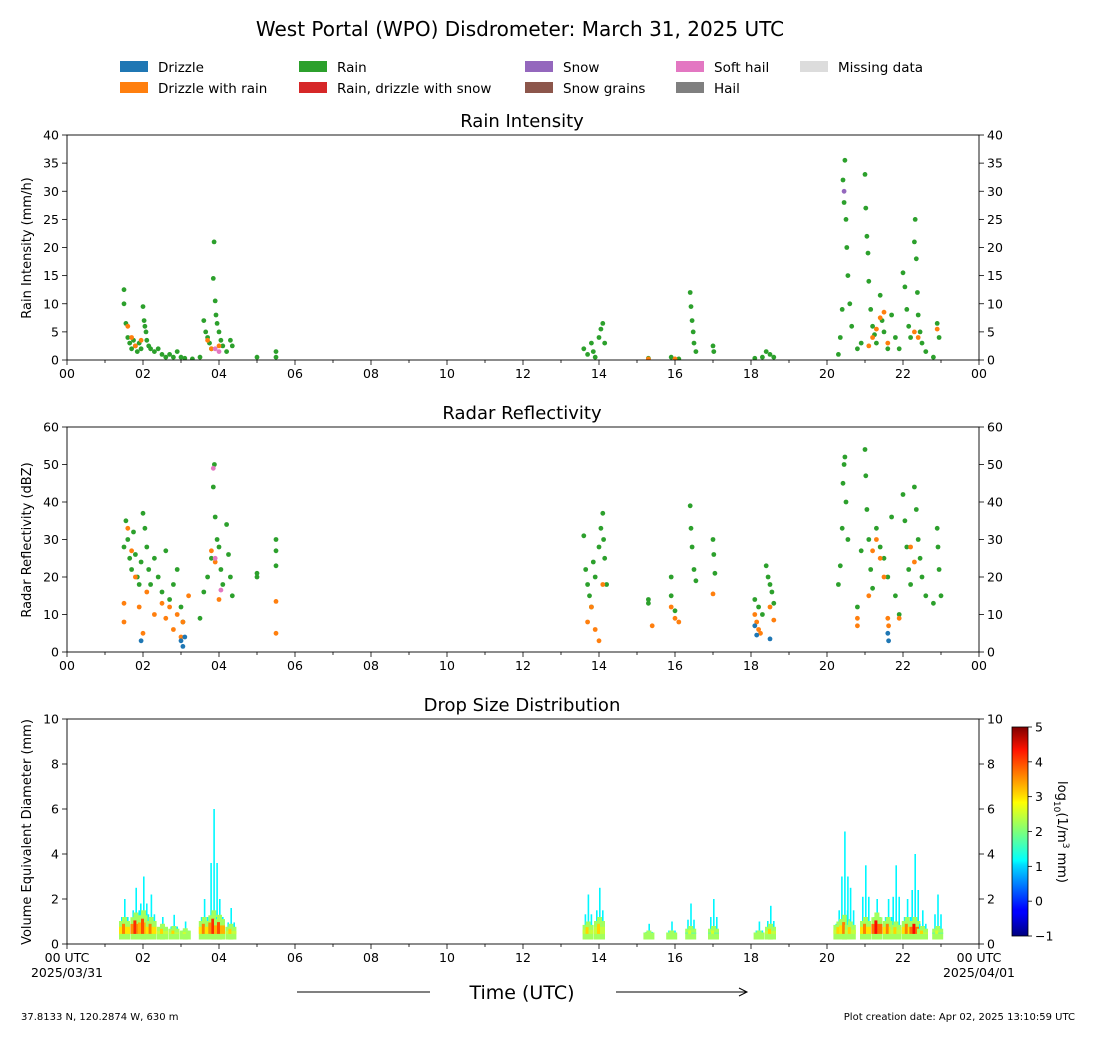 The image size is (1095, 1042). Describe the element at coordinates (675, 665) in the screenshot. I see `x-tick-label: 16` at that location.